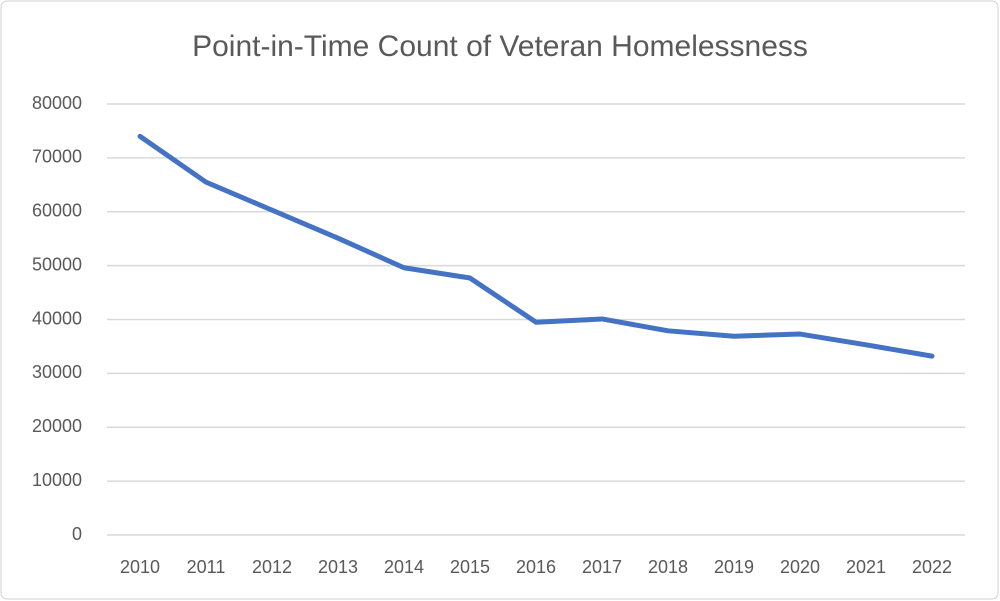 This screenshot has width=1000, height=601. Describe the element at coordinates (668, 567) in the screenshot. I see `x-tick-label: 2018` at that location.